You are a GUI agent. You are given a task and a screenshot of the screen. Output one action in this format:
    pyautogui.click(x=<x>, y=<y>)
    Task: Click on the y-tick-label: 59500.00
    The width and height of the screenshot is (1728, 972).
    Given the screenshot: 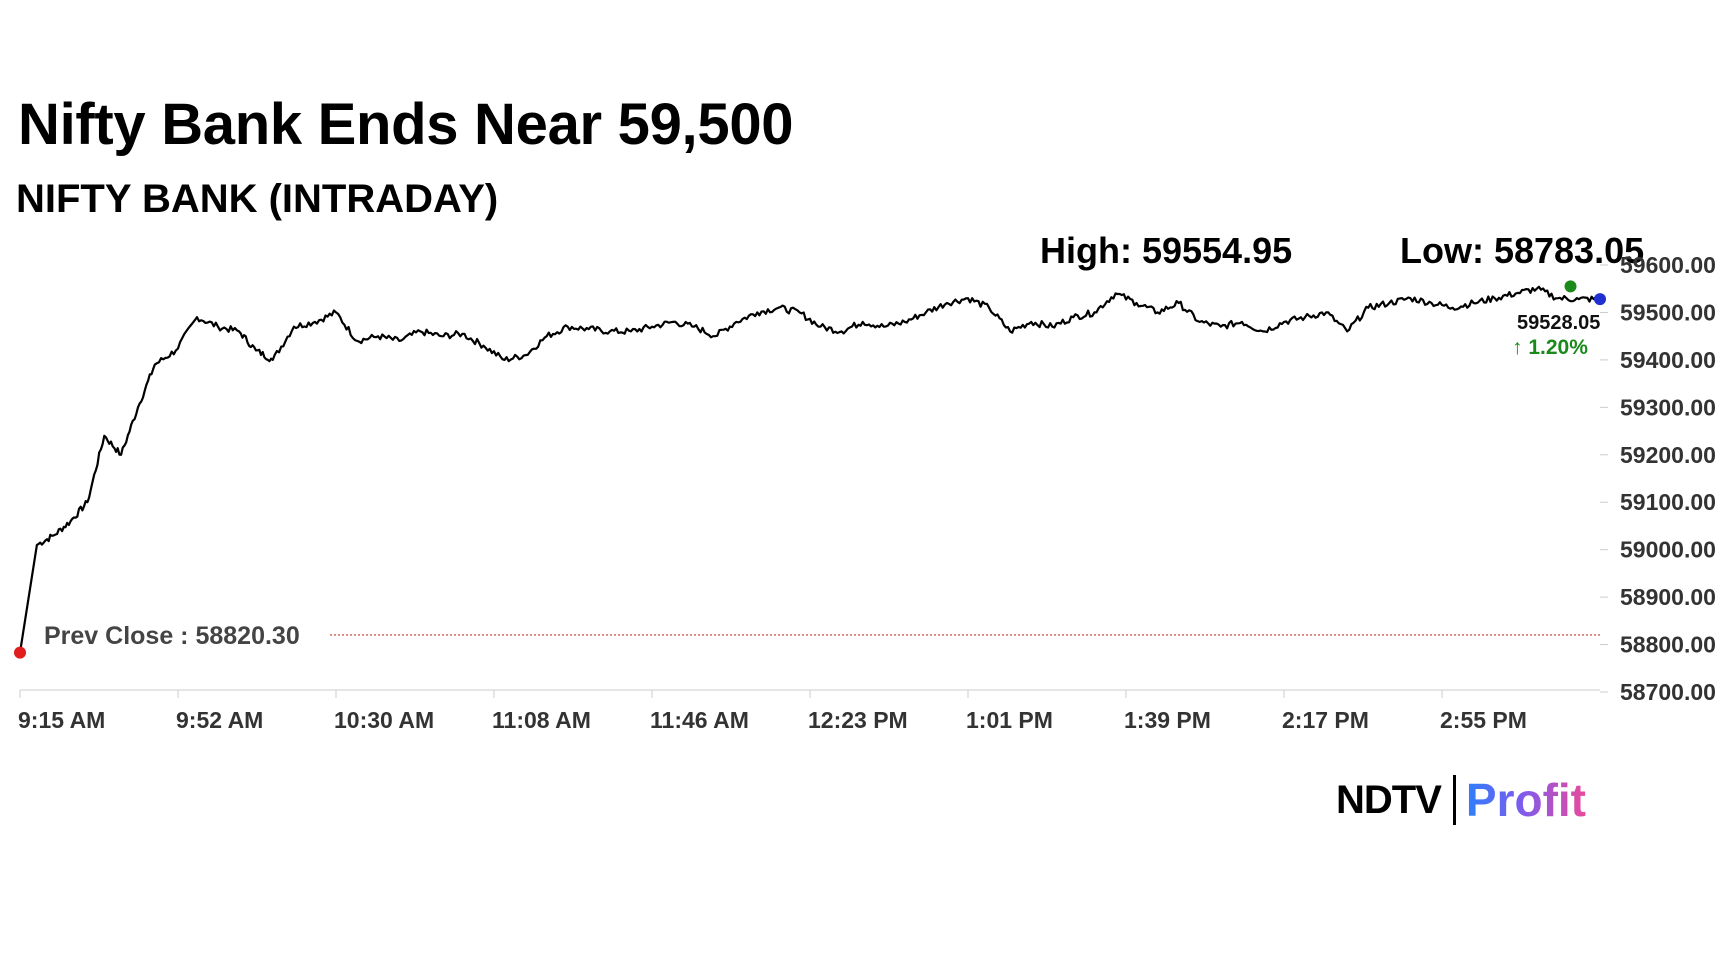 What is the action you would take?
    pyautogui.click(x=1668, y=312)
    